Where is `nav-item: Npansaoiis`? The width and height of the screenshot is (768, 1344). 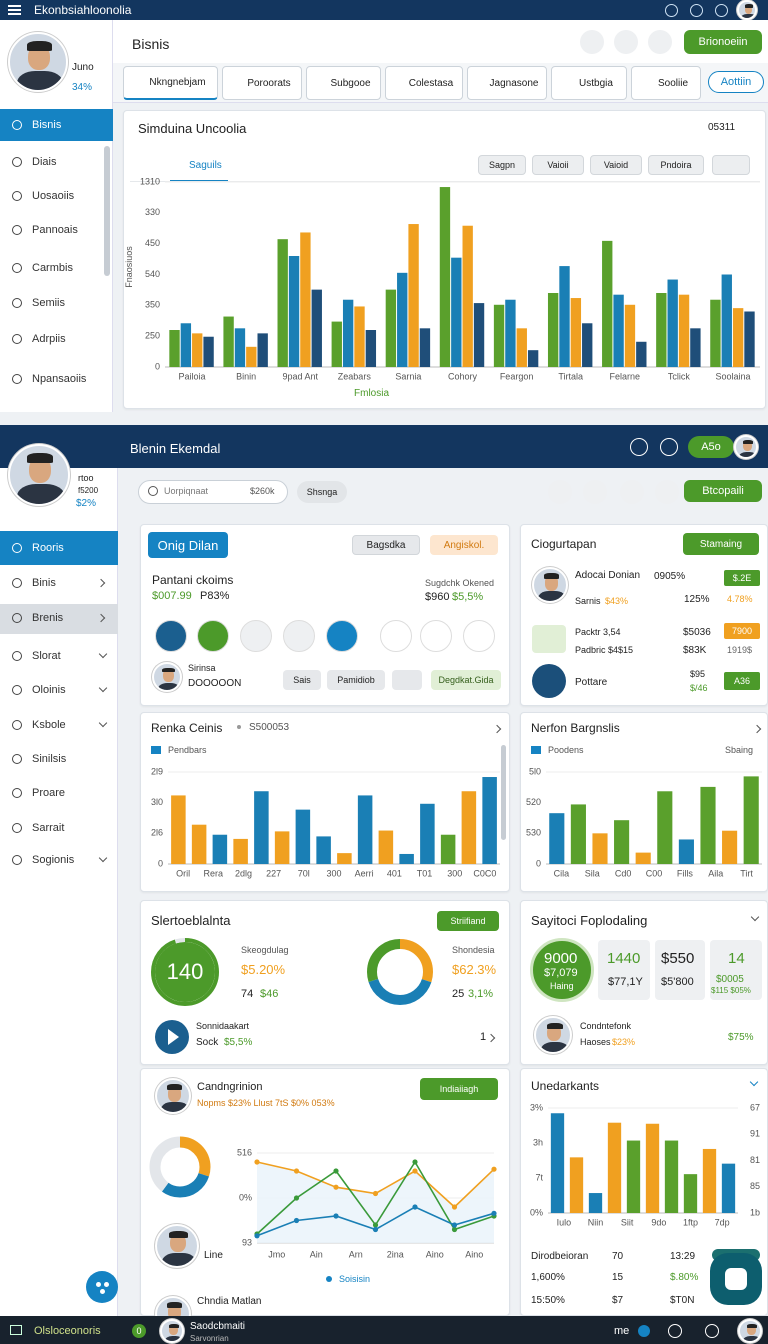
nav-item: Npansaoiis is located at coordinates (59, 379).